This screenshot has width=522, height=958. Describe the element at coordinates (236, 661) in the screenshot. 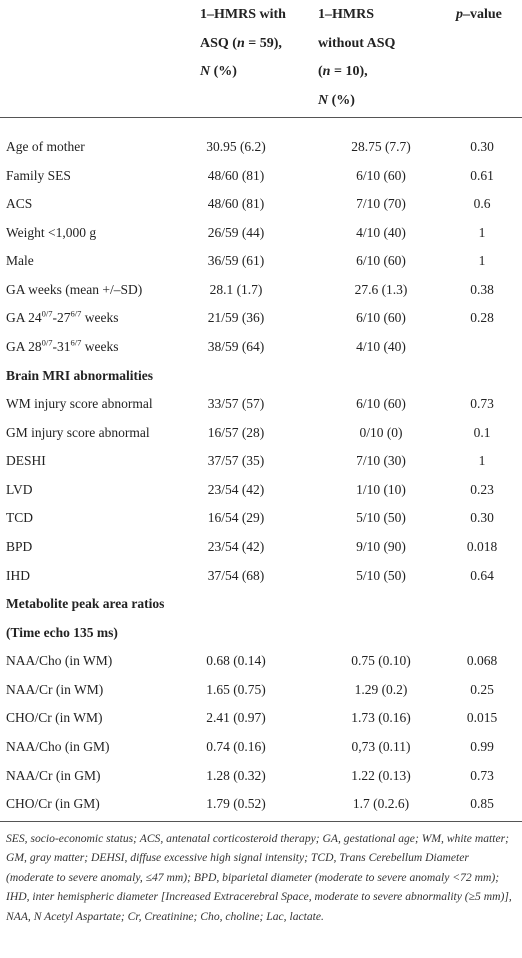

I see `cell-value: 0.68 (0.14)` at that location.